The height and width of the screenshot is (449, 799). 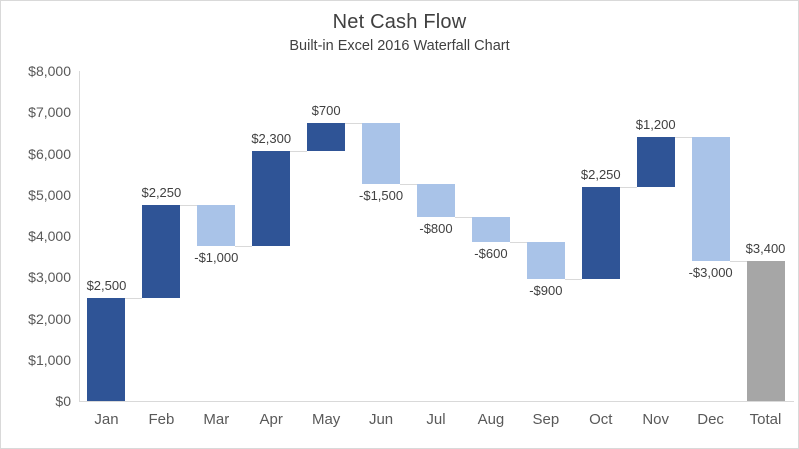 I want to click on bar-label-sep: -$900, so click(x=546, y=291).